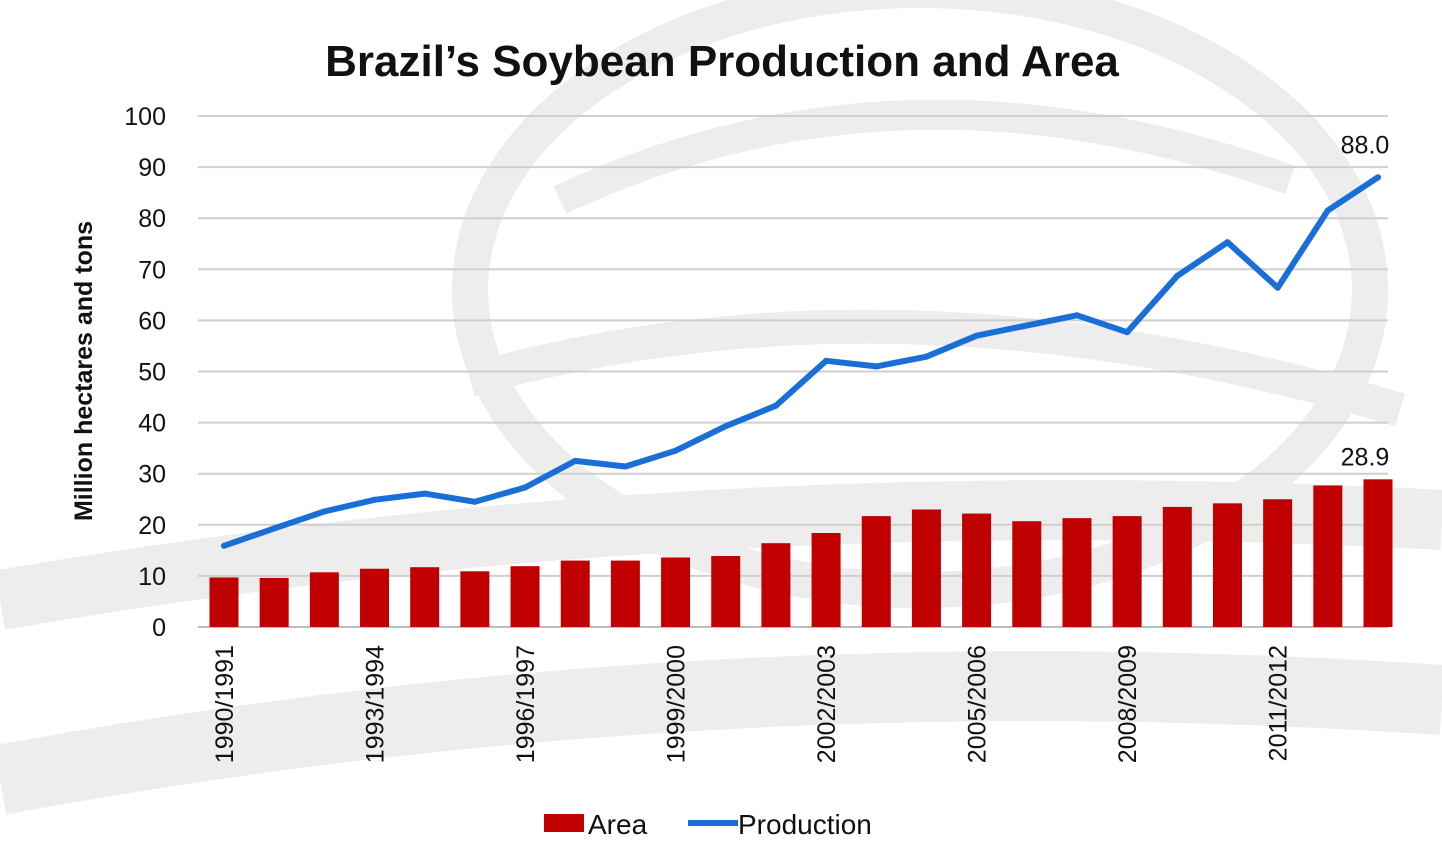  I want to click on x-tick-label-2005-2006: 2005/2006, so click(978, 704).